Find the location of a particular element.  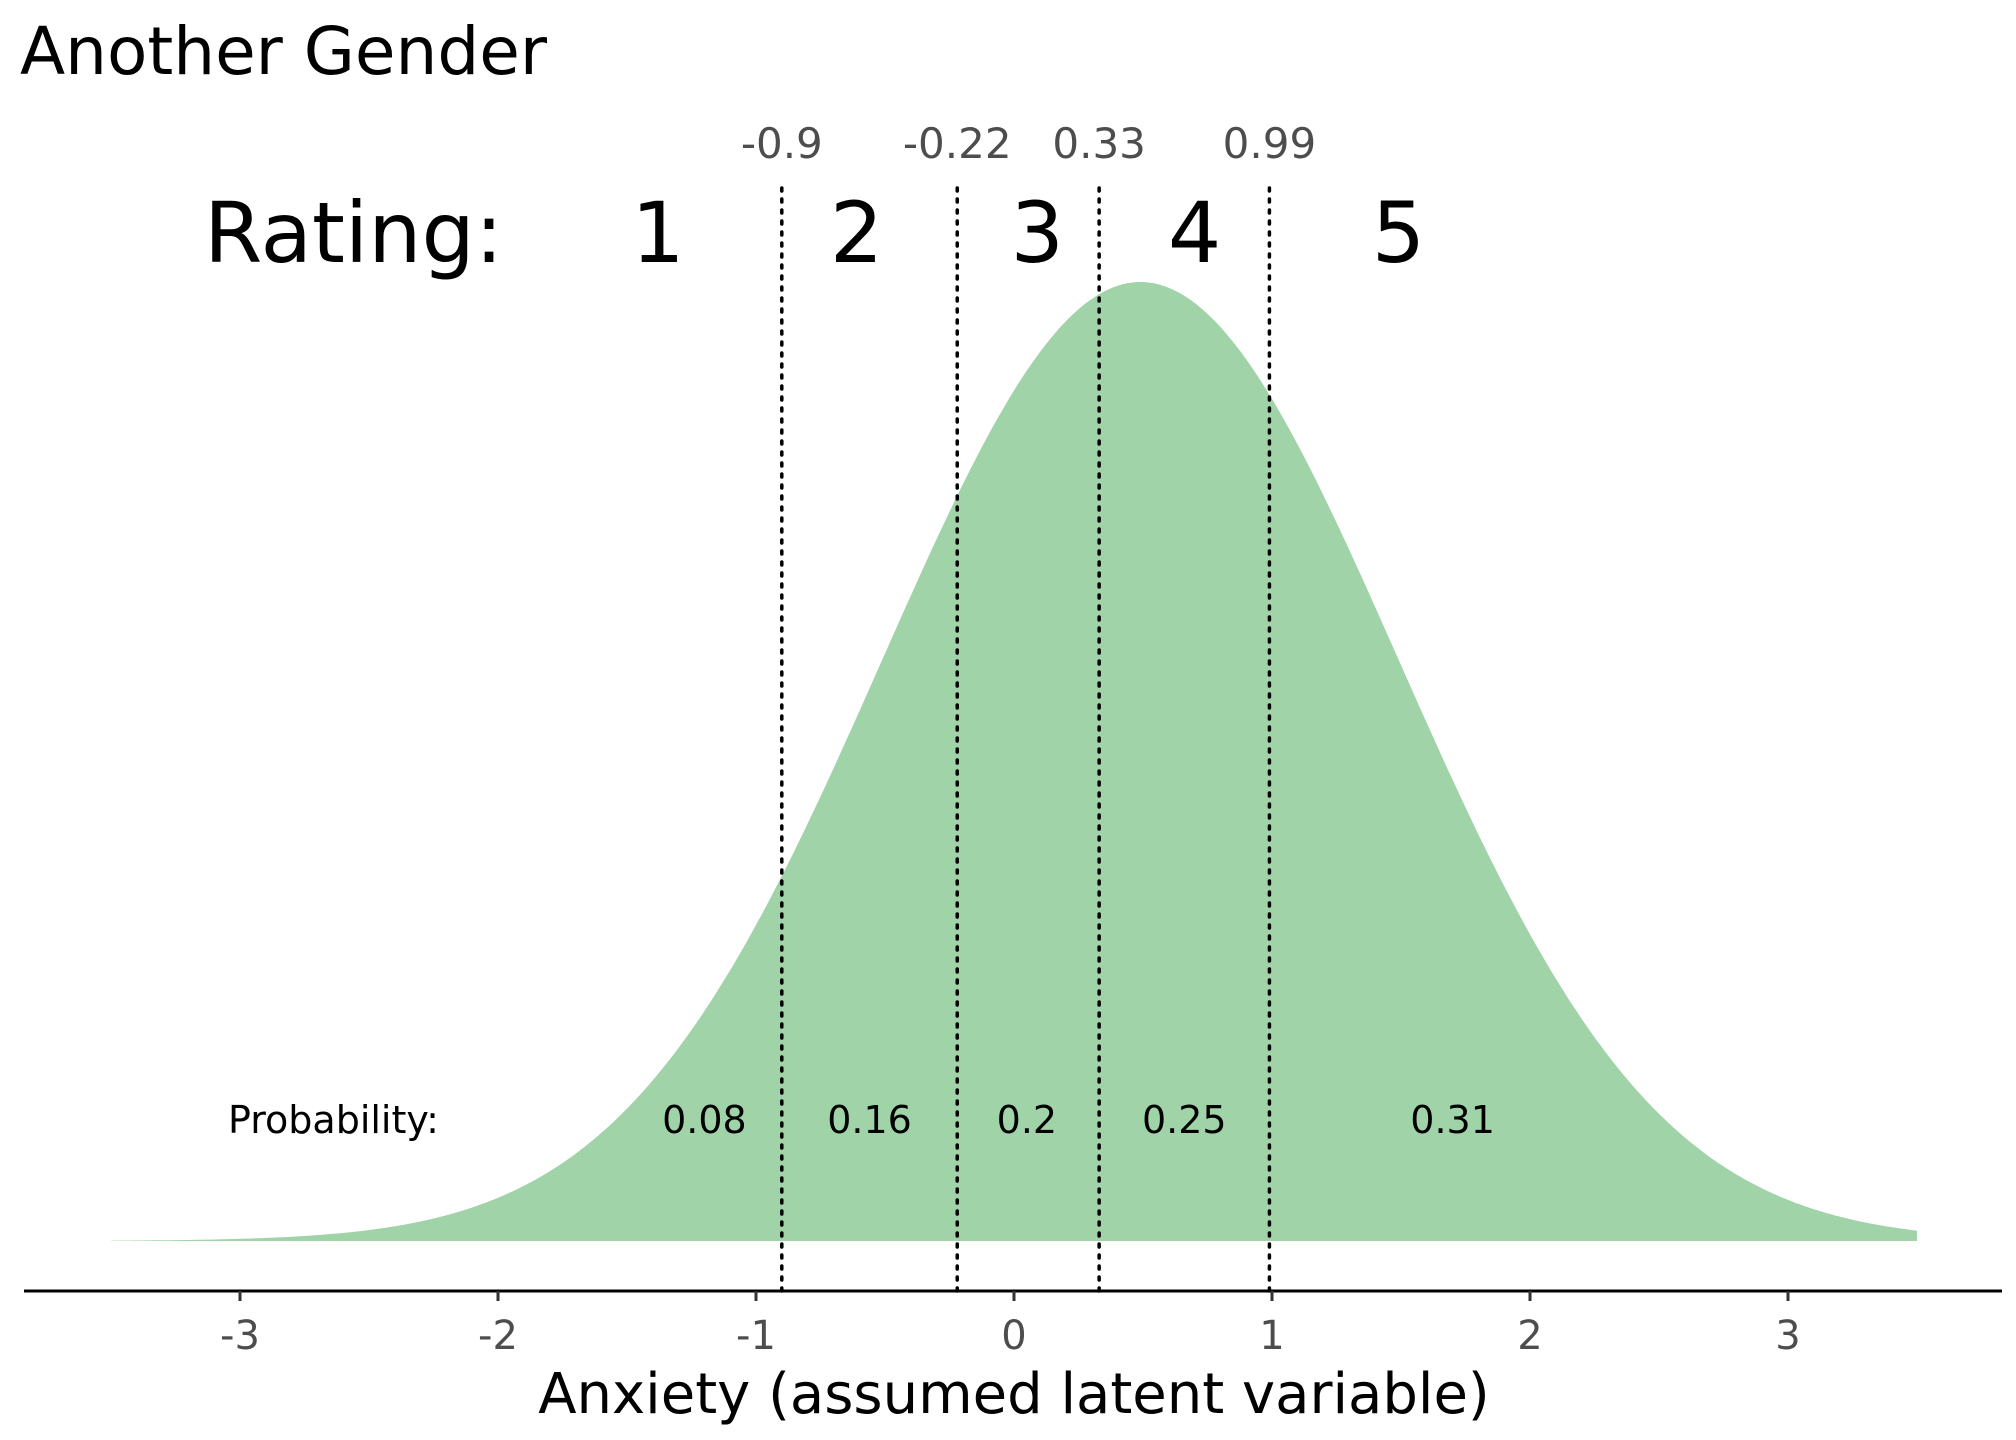

rating-layer: Rating: 1 2 3 4 5 is located at coordinates (814, 233).